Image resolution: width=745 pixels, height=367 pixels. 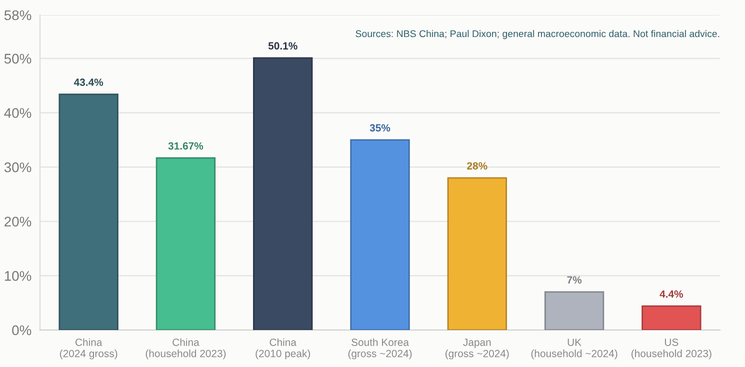 What do you see at coordinates (380, 349) in the screenshot?
I see `x-tick-label: South Korea (gross ~2024)` at bounding box center [380, 349].